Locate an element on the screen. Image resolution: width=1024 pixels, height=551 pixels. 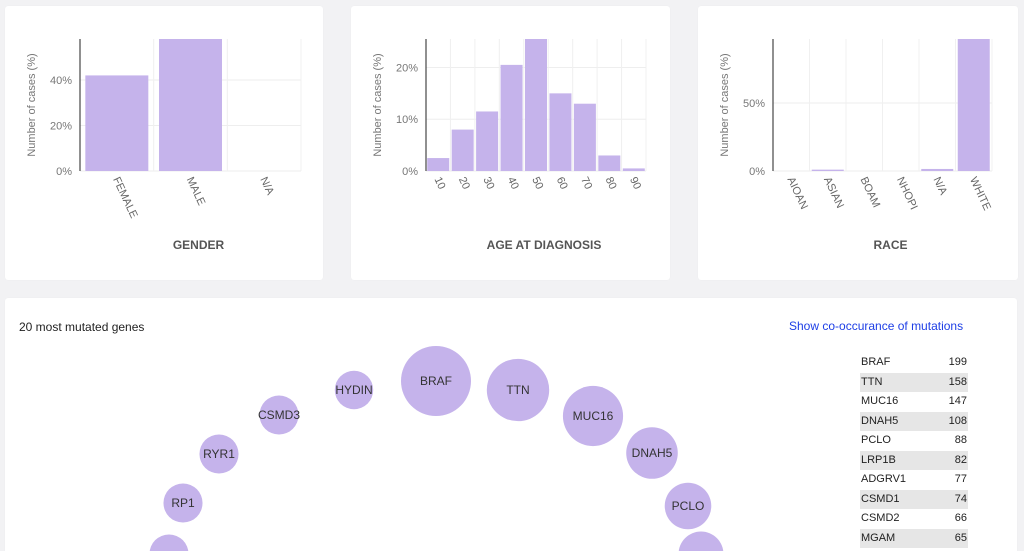
gene-name: TTN is located at coordinates (872, 381).